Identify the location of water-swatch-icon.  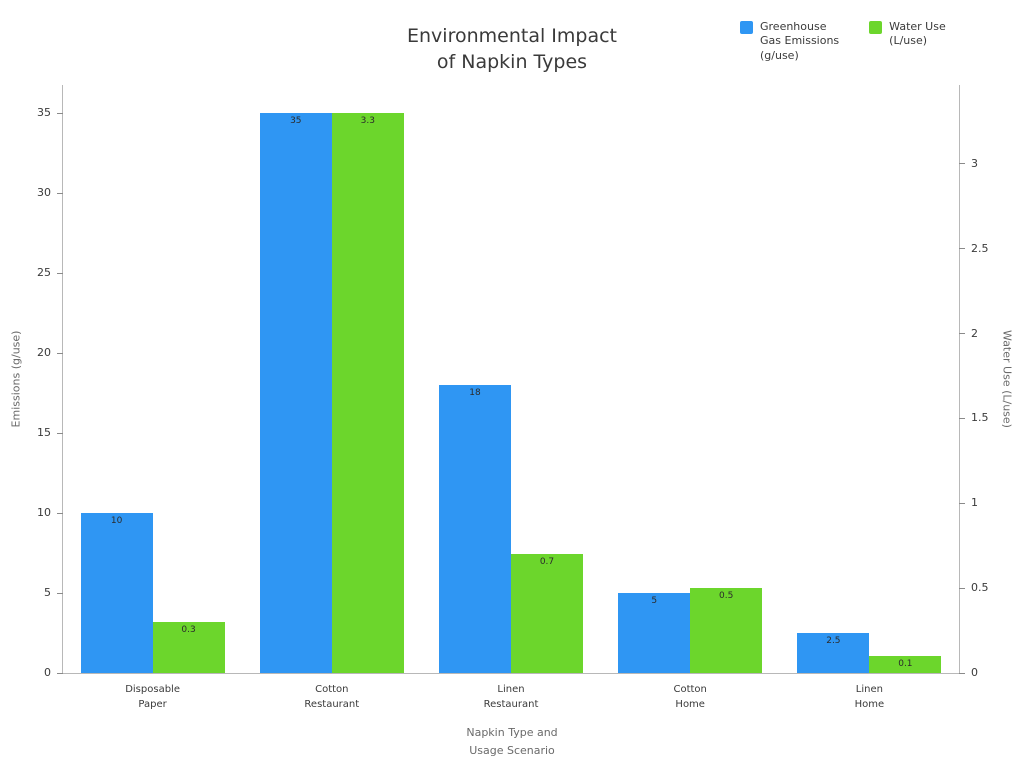
(876, 27).